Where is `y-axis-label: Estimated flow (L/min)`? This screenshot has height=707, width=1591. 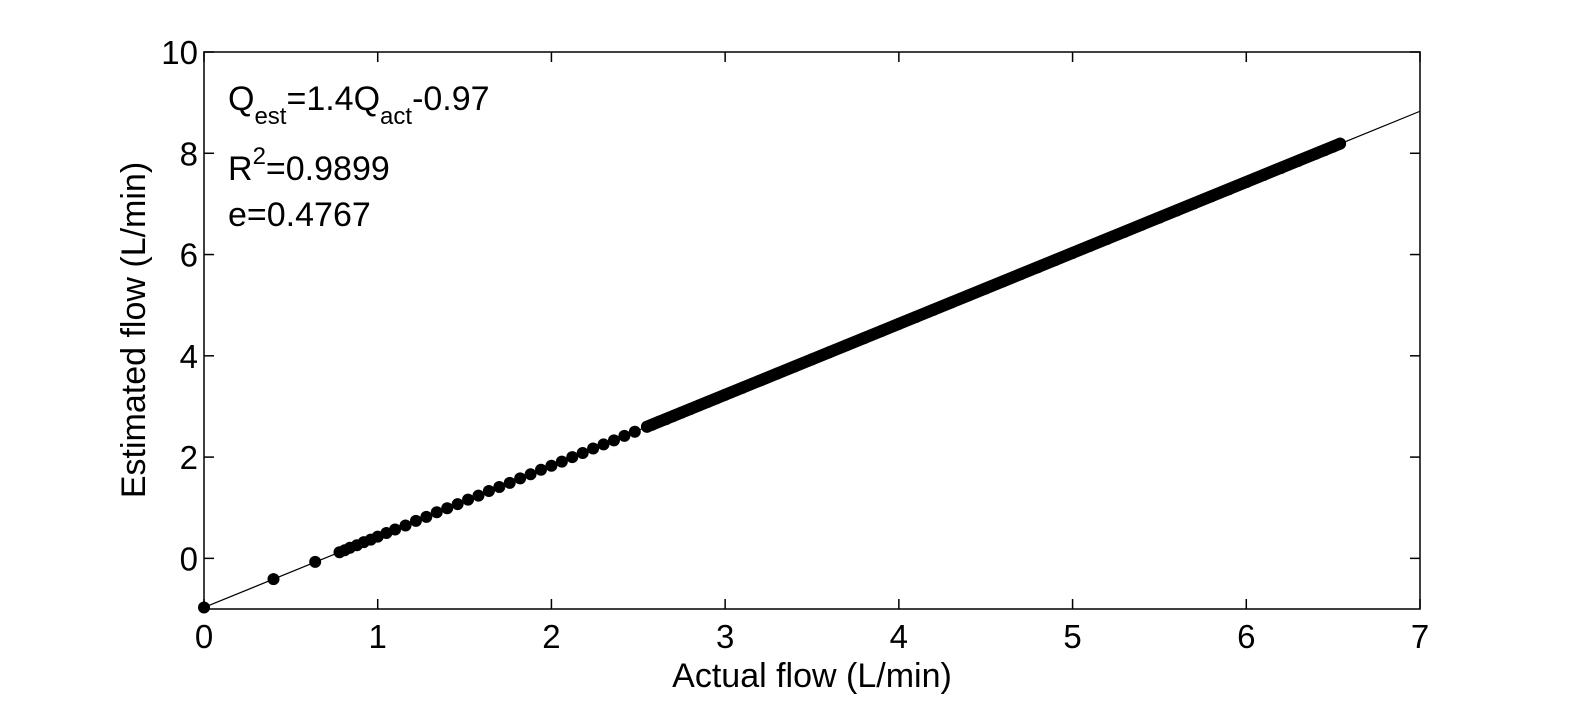 y-axis-label: Estimated flow (L/min) is located at coordinates (134, 330).